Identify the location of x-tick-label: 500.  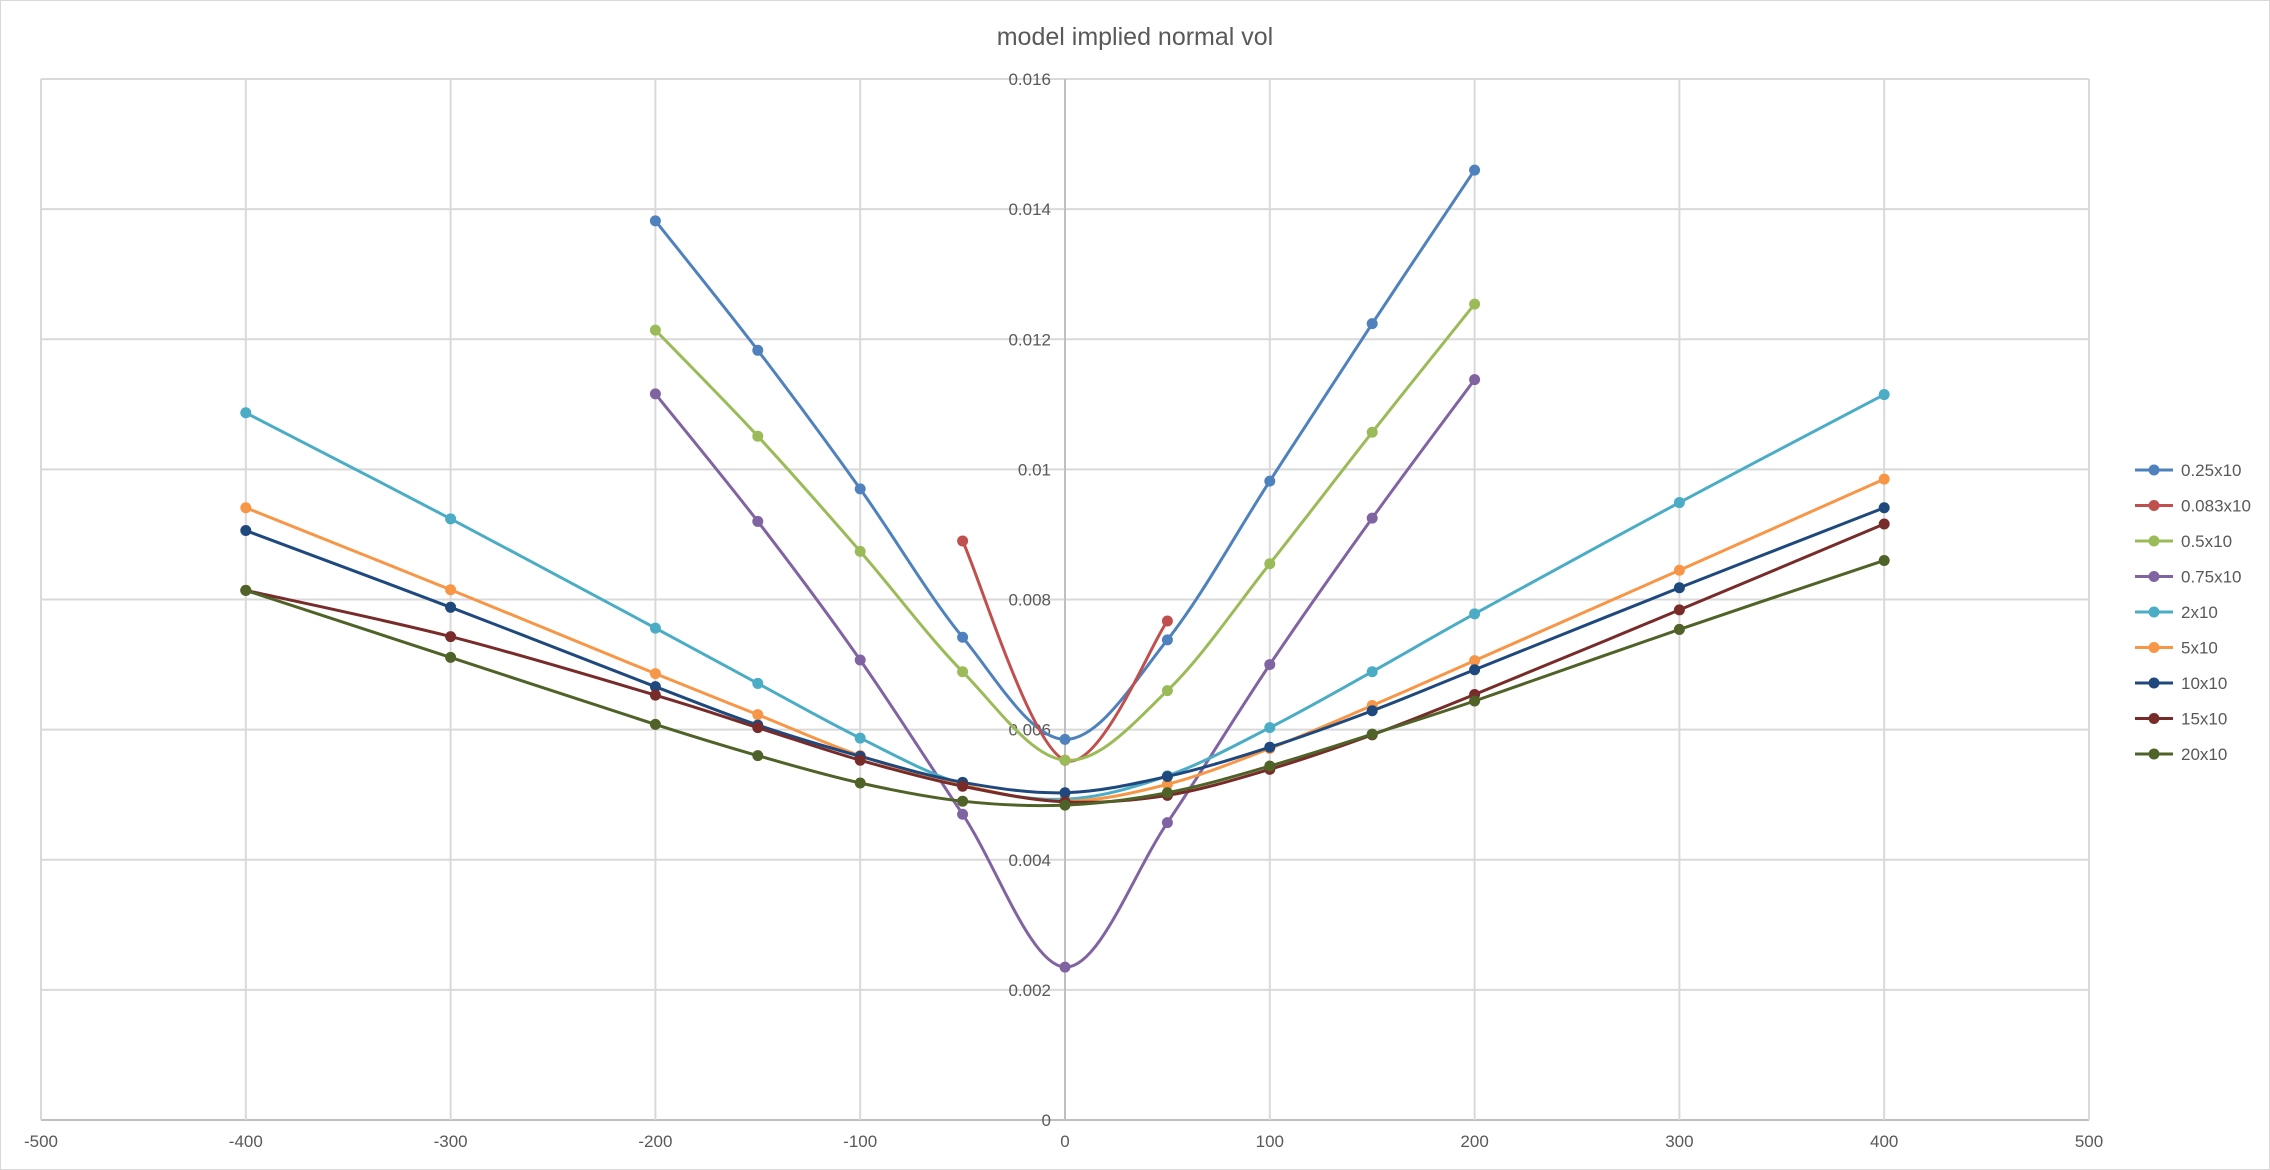
(2089, 1141).